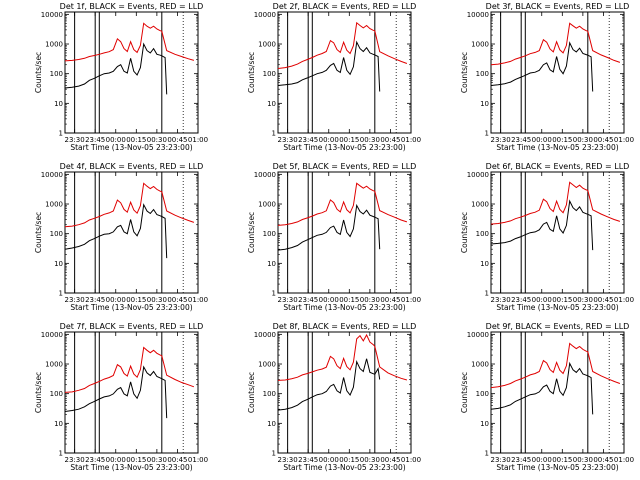 This screenshot has height=480, width=640. Describe the element at coordinates (345, 326) in the screenshot. I see `plot-title: Det 8f, BLACK = Events, RED = LLD` at that location.